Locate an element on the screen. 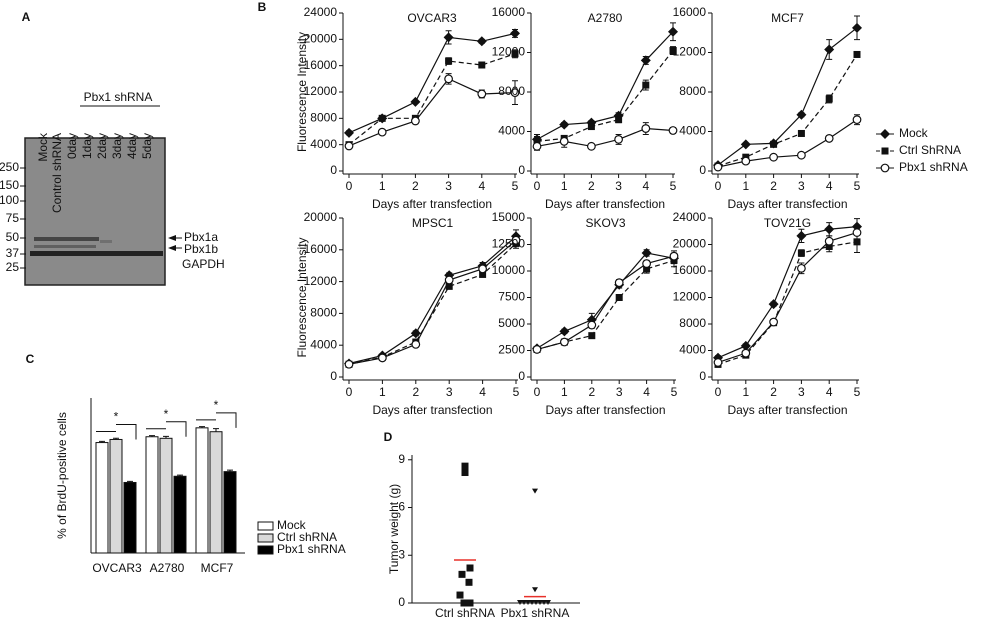 The image size is (983, 625). y-tick-label: 2500 is located at coordinates (511, 350).